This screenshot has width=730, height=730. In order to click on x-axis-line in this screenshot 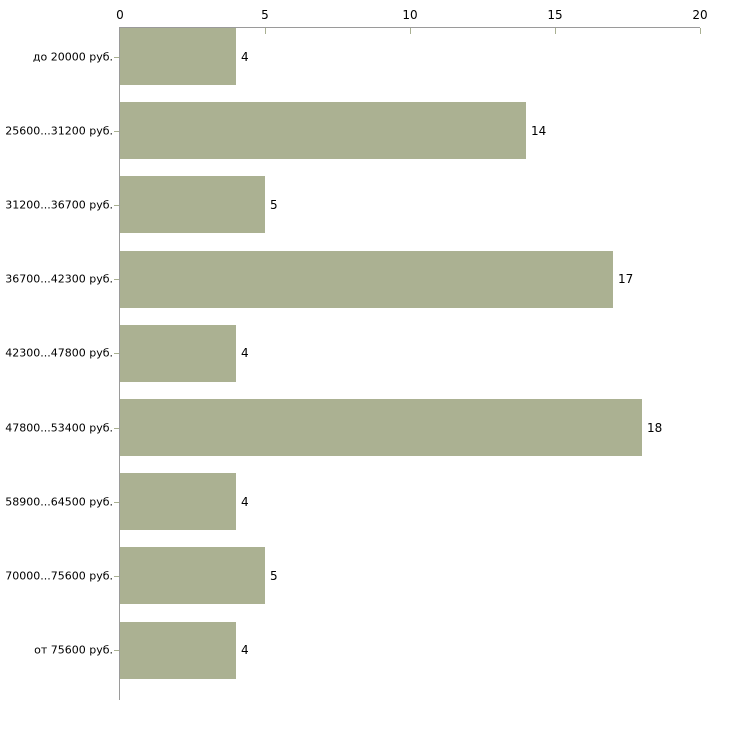, I will do `click(410, 27)`.